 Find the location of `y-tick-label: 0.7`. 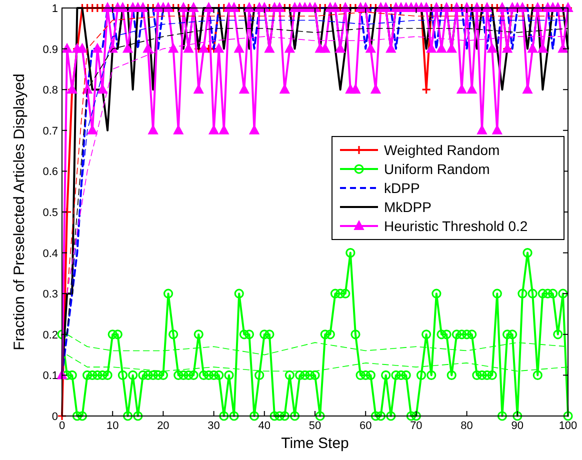

y-tick-label: 0.7 is located at coordinates (50, 131).